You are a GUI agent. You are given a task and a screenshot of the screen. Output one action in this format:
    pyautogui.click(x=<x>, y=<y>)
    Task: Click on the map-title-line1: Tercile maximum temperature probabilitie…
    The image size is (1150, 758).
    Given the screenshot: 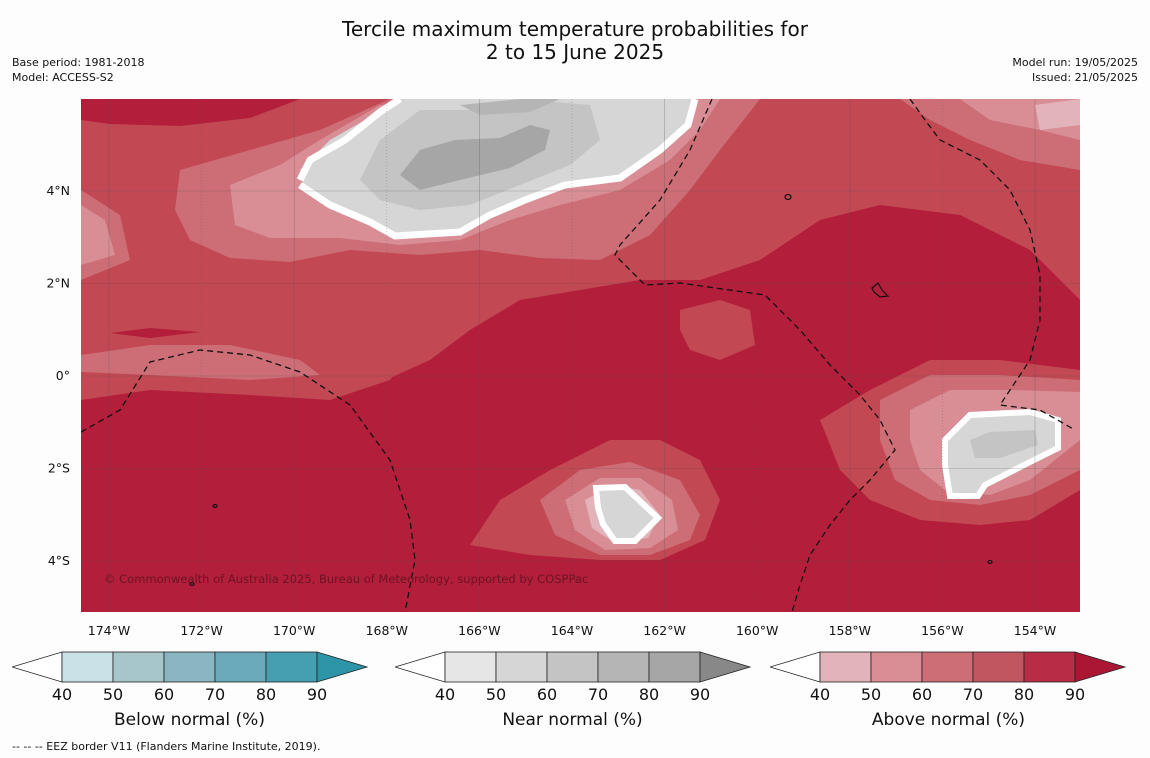 What is the action you would take?
    pyautogui.click(x=575, y=29)
    